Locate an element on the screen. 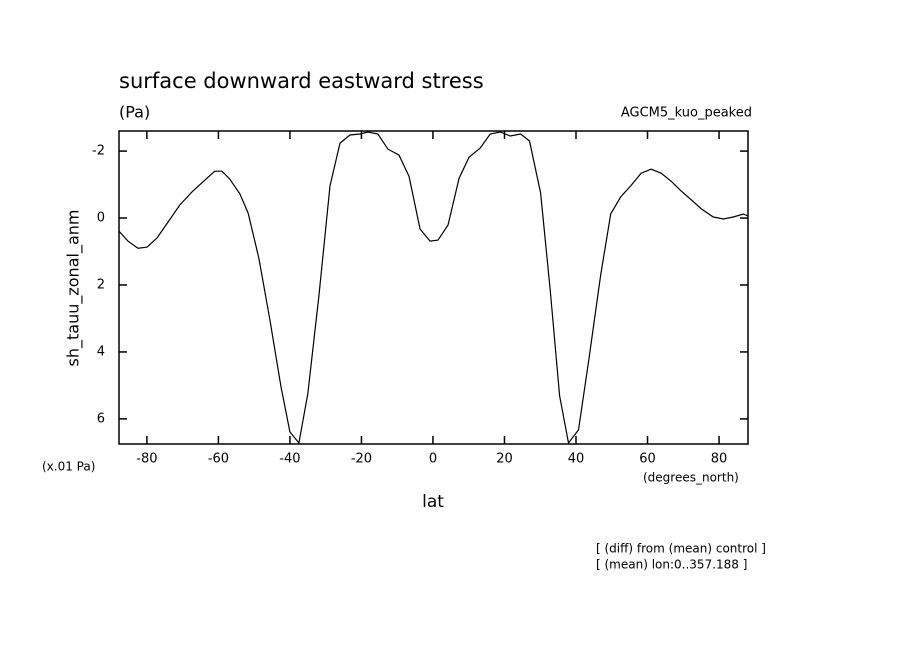 This screenshot has height=654, width=904. y-tick-label: 6 is located at coordinates (101, 418).